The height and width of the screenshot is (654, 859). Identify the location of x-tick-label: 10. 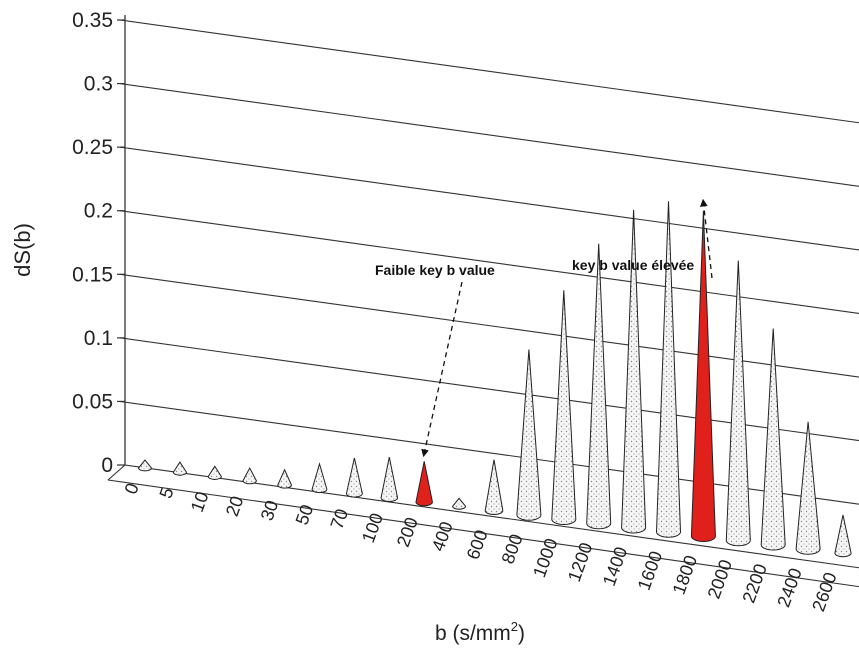
(200, 502).